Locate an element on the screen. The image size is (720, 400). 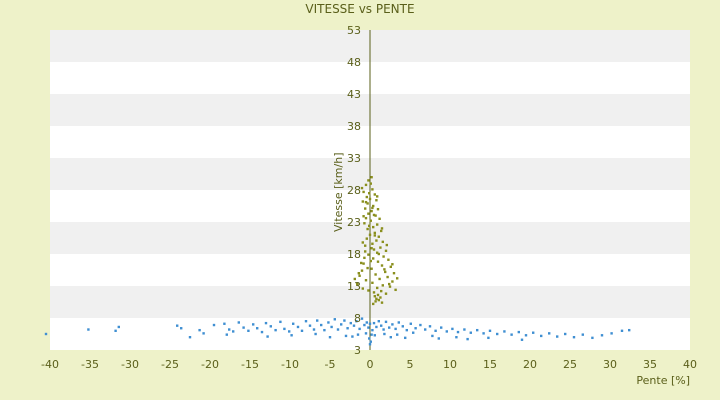
x-axis-label: Pente [%] is located at coordinates (663, 380).